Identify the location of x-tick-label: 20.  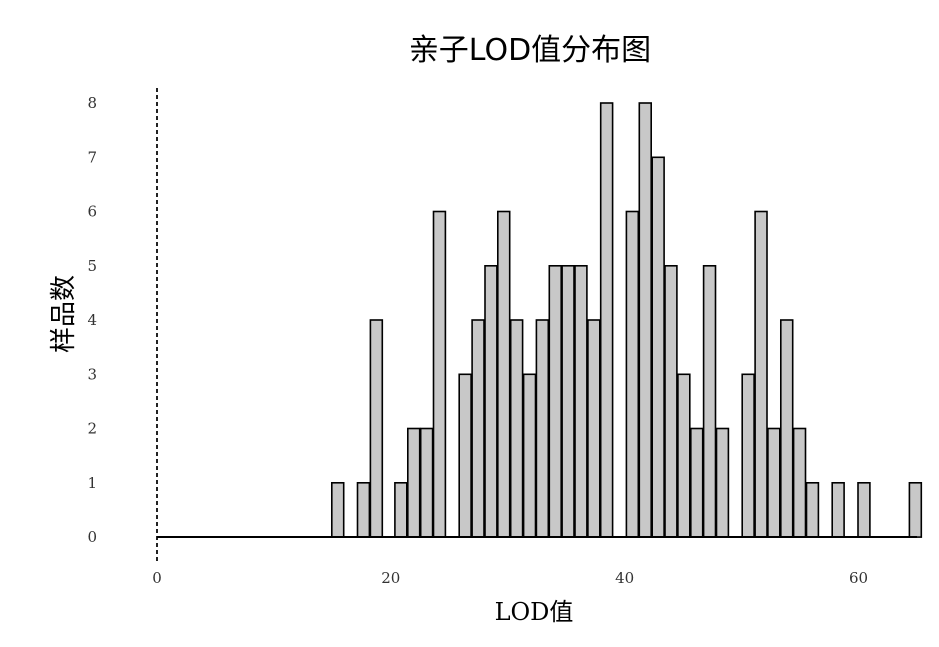
(390, 578).